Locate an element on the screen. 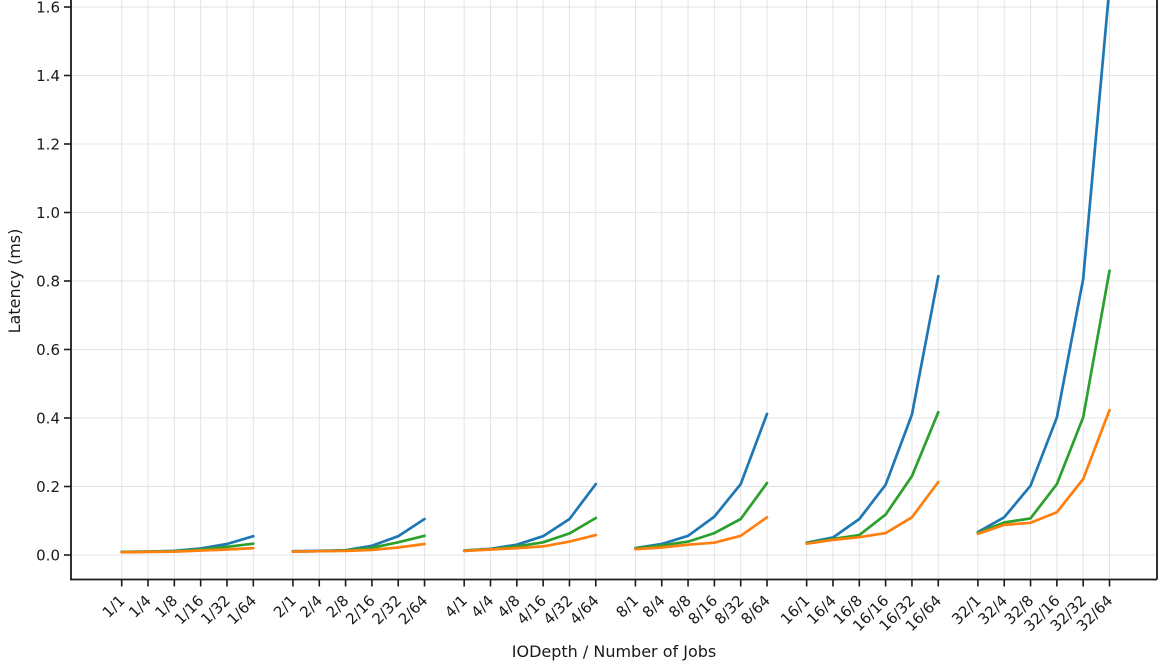 The height and width of the screenshot is (663, 1170). x-tick-label: 8/4 is located at coordinates (654, 607).